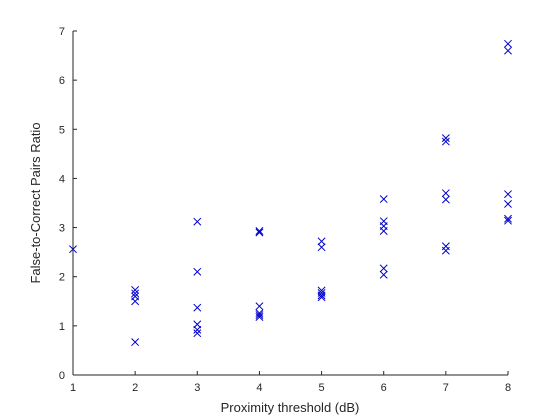 Image resolution: width=560 pixels, height=420 pixels. What do you see at coordinates (62, 229) in the screenshot?
I see `y-tick-label: 3` at bounding box center [62, 229].